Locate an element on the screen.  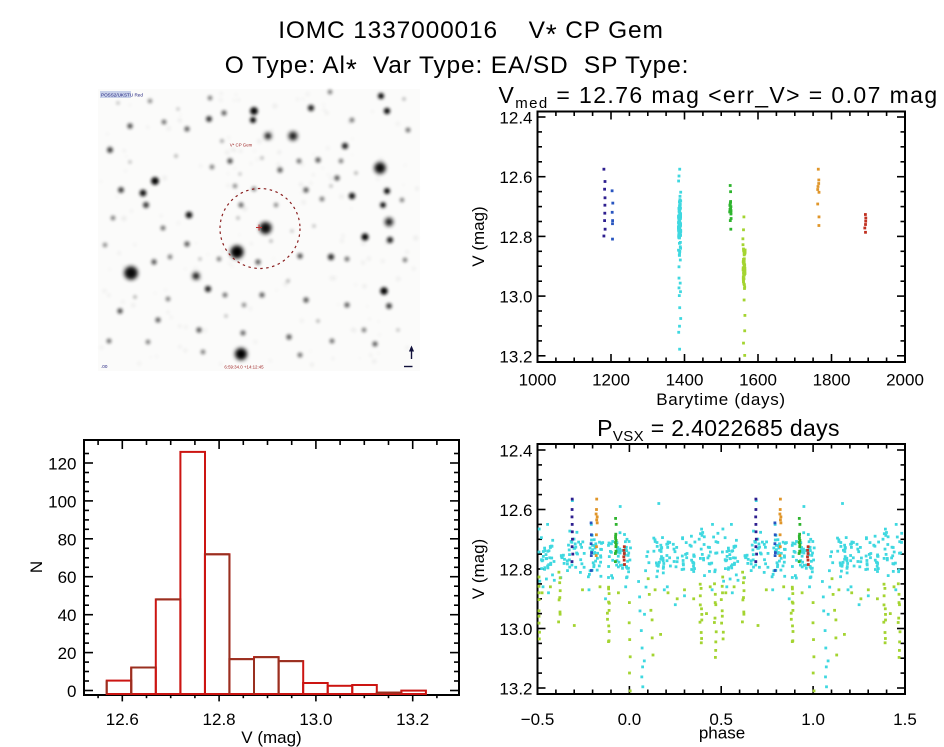
svg-text:Vmed = 12.76 mag <err_V> = 0.0: Vmed = 12.76 mag <err_V> = 0.07 mag is located at coordinates (718, 97).